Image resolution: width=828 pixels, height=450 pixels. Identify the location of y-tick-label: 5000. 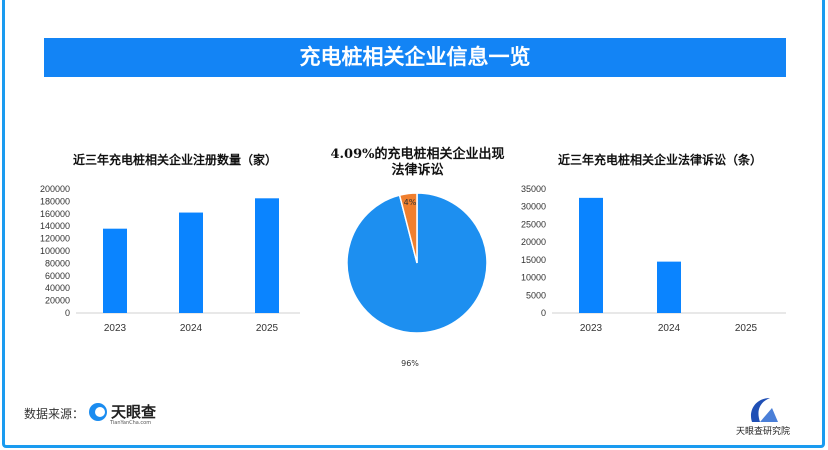
(536, 295).